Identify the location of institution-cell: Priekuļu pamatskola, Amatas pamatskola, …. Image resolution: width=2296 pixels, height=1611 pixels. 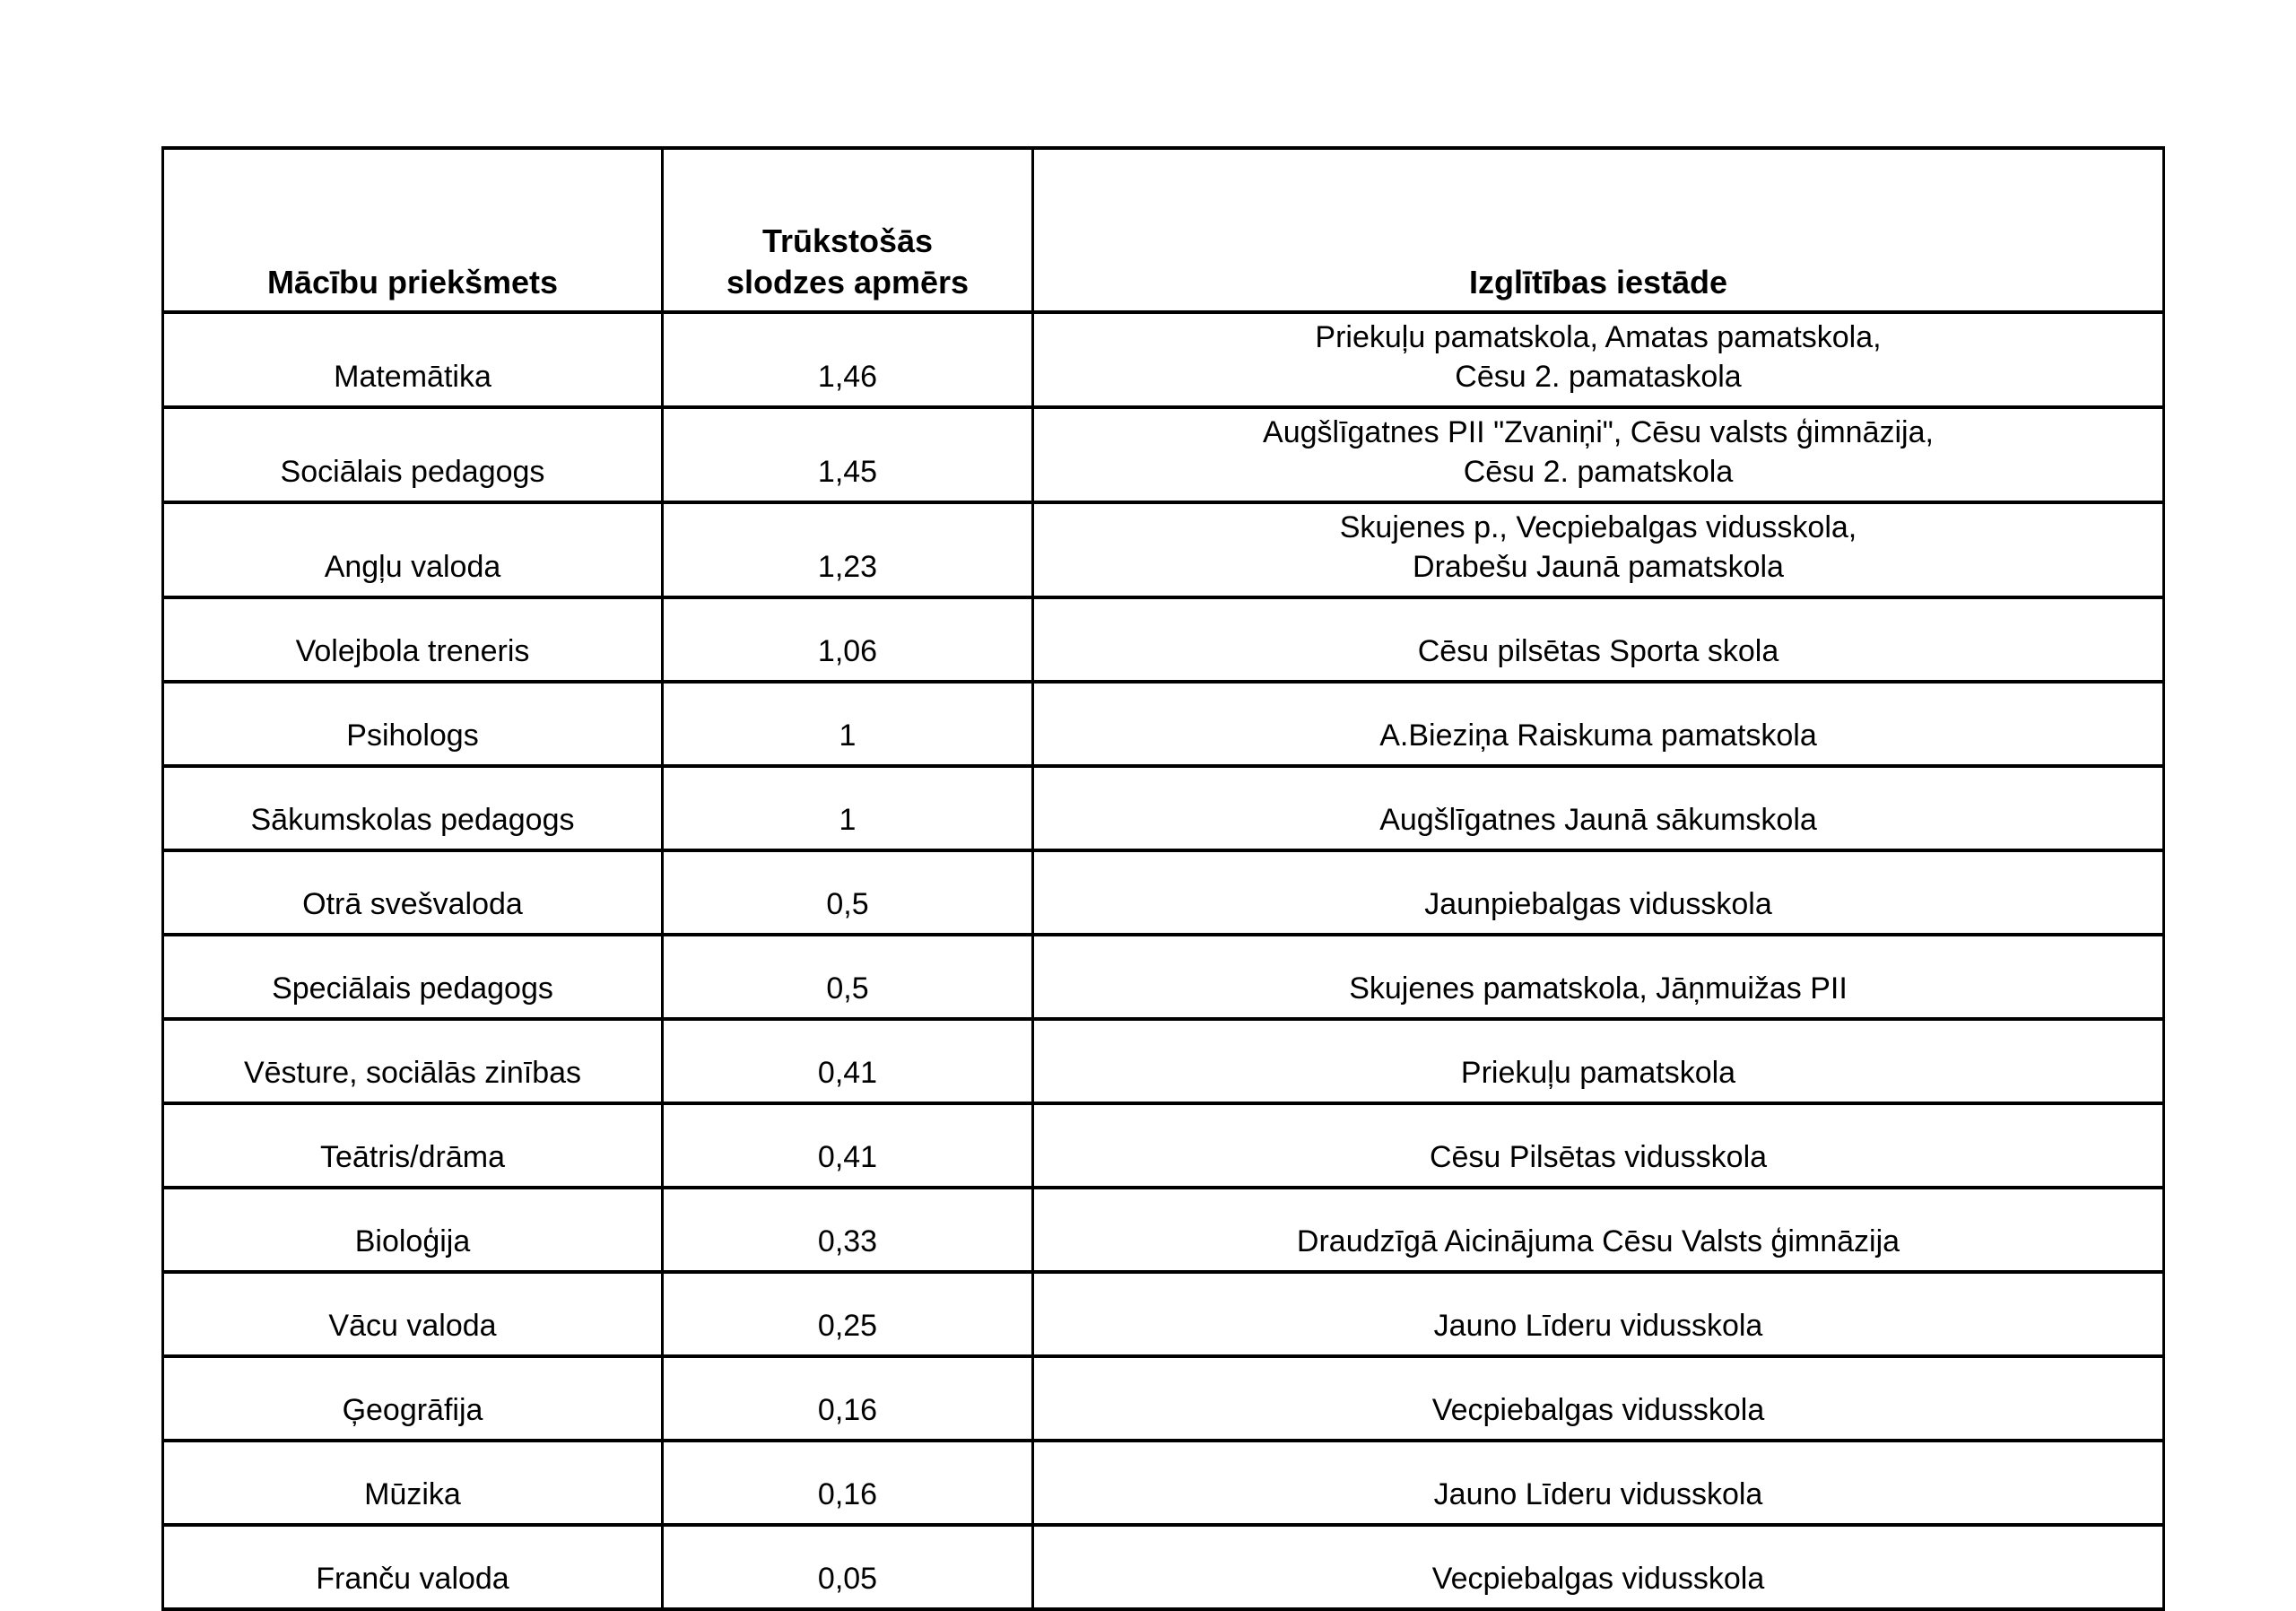
(1598, 359).